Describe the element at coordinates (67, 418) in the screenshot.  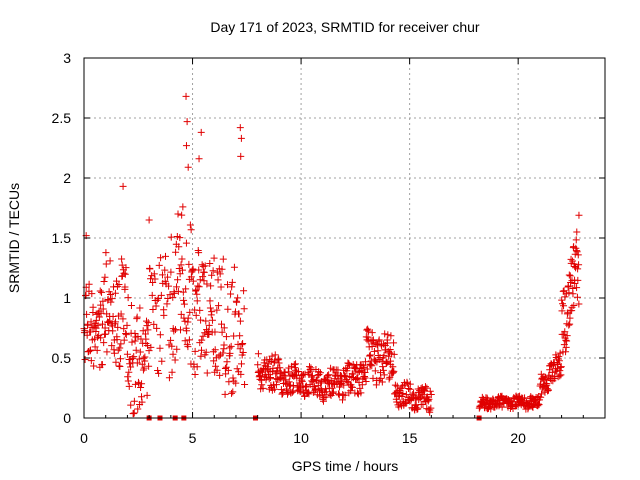
I see `y-tick-label: 0` at that location.